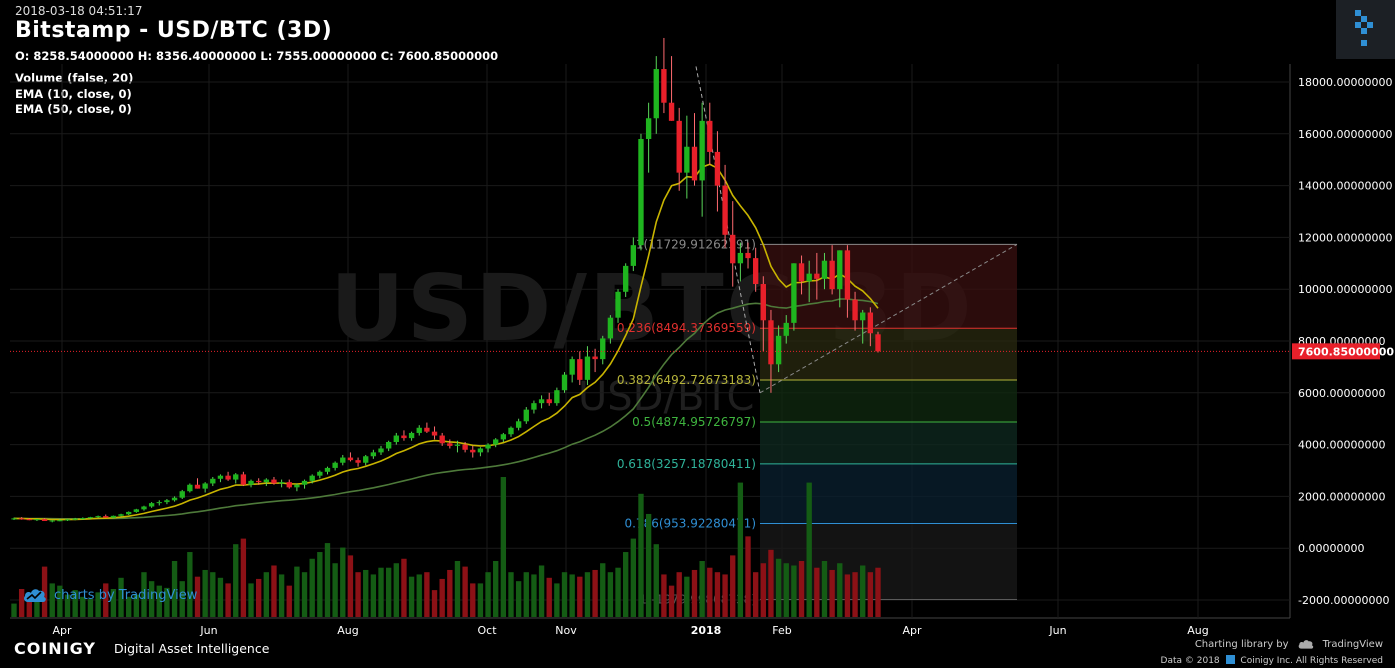 The height and width of the screenshot is (668, 1395). What do you see at coordinates (1365, 29) in the screenshot?
I see `coinigy-logo-icon` at bounding box center [1365, 29].